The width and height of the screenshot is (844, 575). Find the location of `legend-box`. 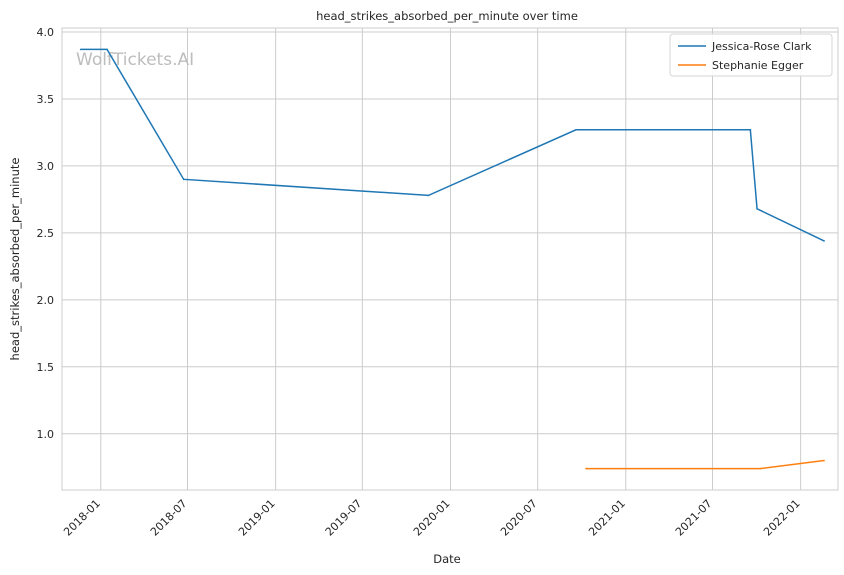

legend-box is located at coordinates (751, 55).